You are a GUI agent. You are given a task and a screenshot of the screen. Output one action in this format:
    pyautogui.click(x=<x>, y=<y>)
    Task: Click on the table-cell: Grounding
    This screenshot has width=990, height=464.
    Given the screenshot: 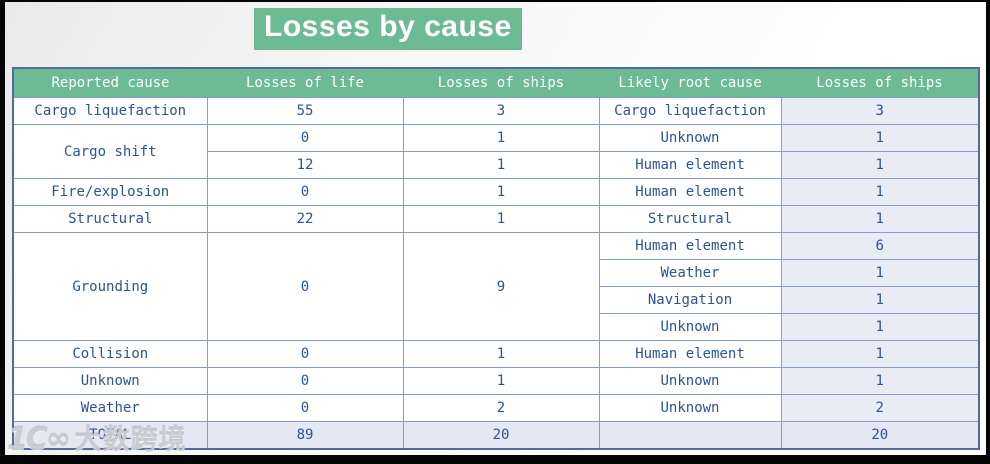 What is the action you would take?
    pyautogui.click(x=110, y=286)
    